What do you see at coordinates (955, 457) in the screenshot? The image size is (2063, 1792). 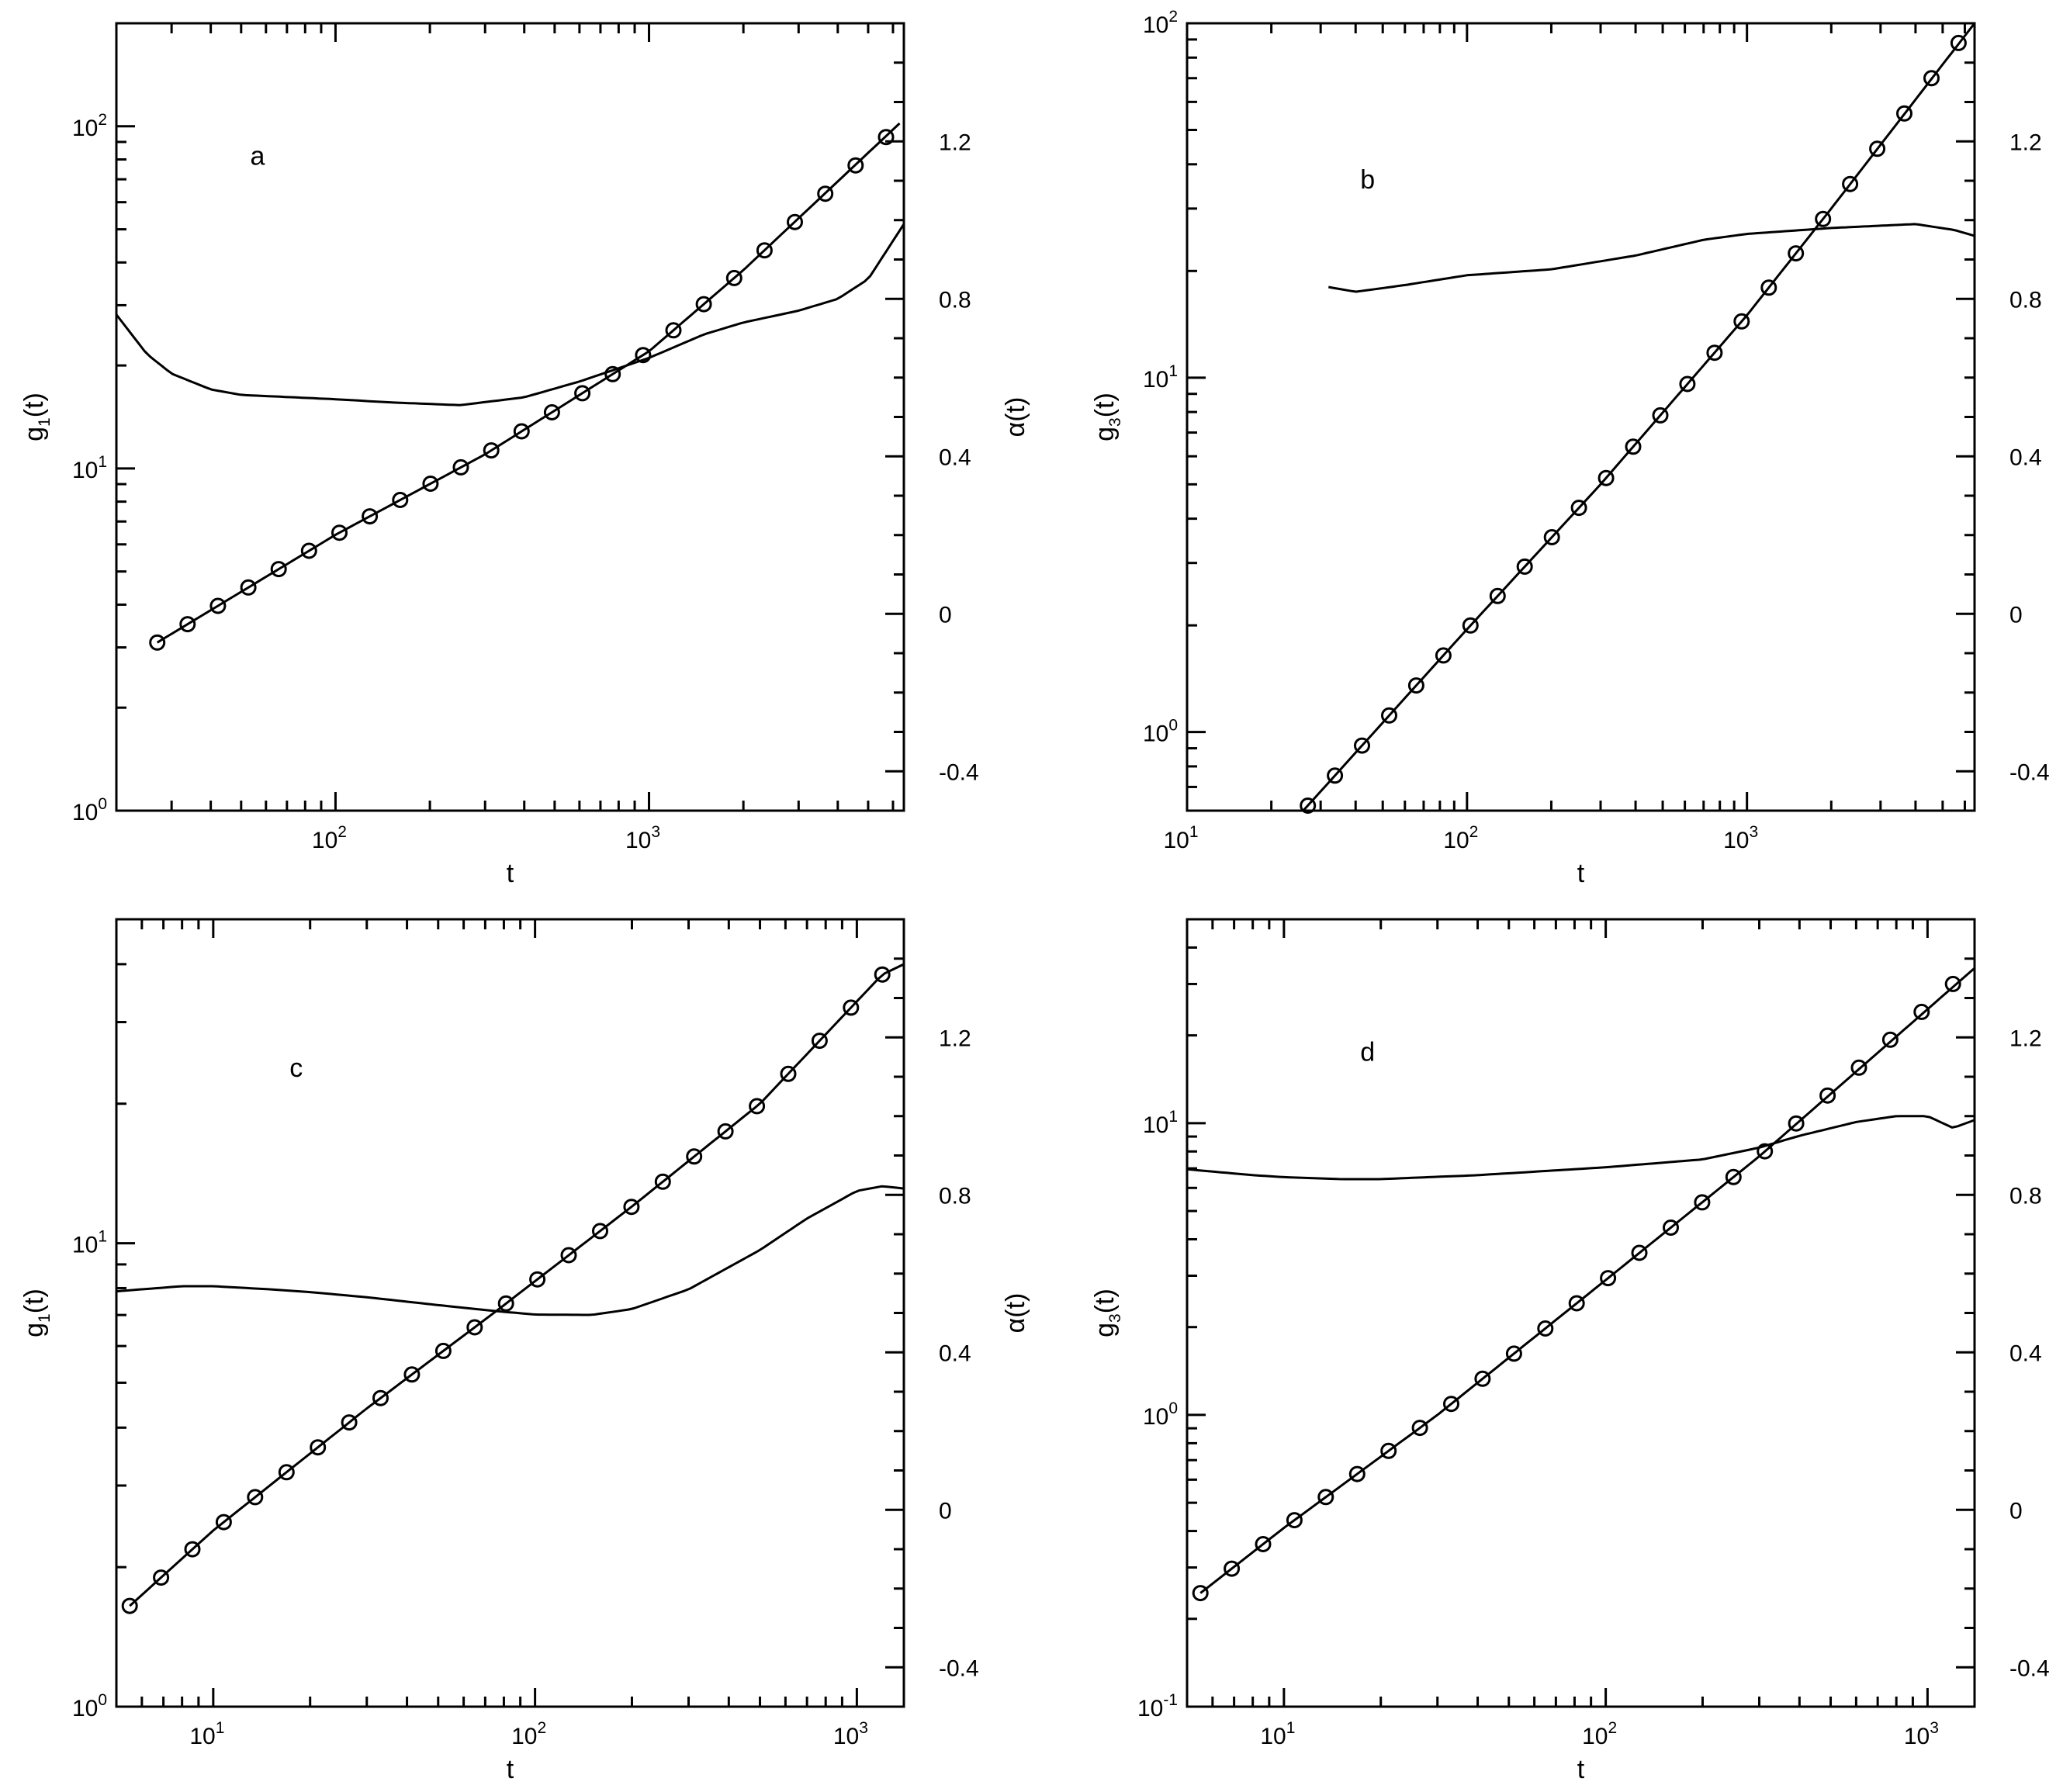 I see `y-right-tick-label: 0.4` at bounding box center [955, 457].